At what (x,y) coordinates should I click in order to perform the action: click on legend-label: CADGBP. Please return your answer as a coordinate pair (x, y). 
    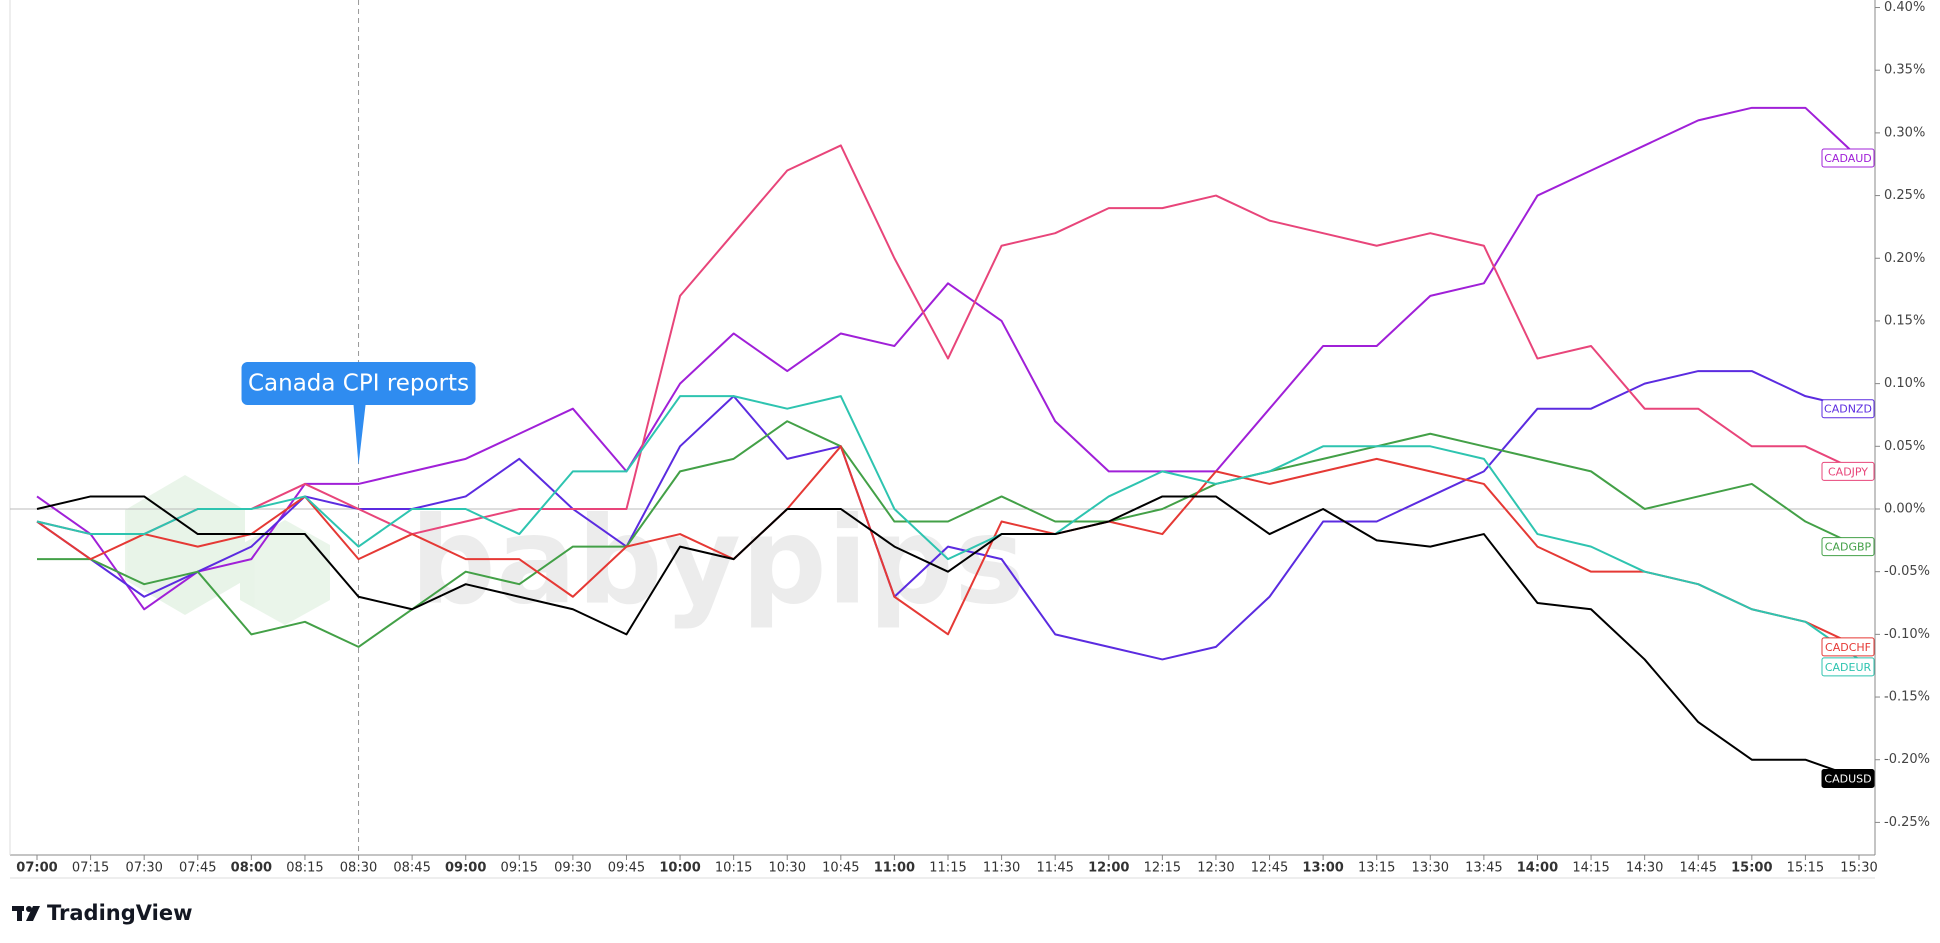
    Looking at the image, I should click on (1848, 547).